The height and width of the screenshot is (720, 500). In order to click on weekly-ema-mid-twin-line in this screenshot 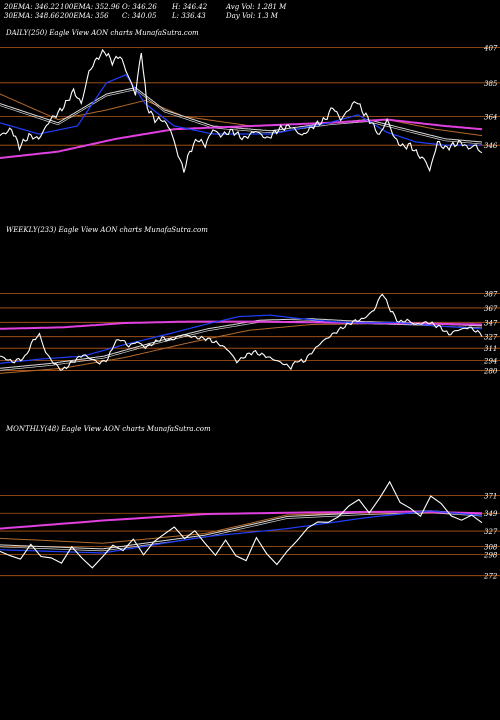, I will do `click(241, 345)`.